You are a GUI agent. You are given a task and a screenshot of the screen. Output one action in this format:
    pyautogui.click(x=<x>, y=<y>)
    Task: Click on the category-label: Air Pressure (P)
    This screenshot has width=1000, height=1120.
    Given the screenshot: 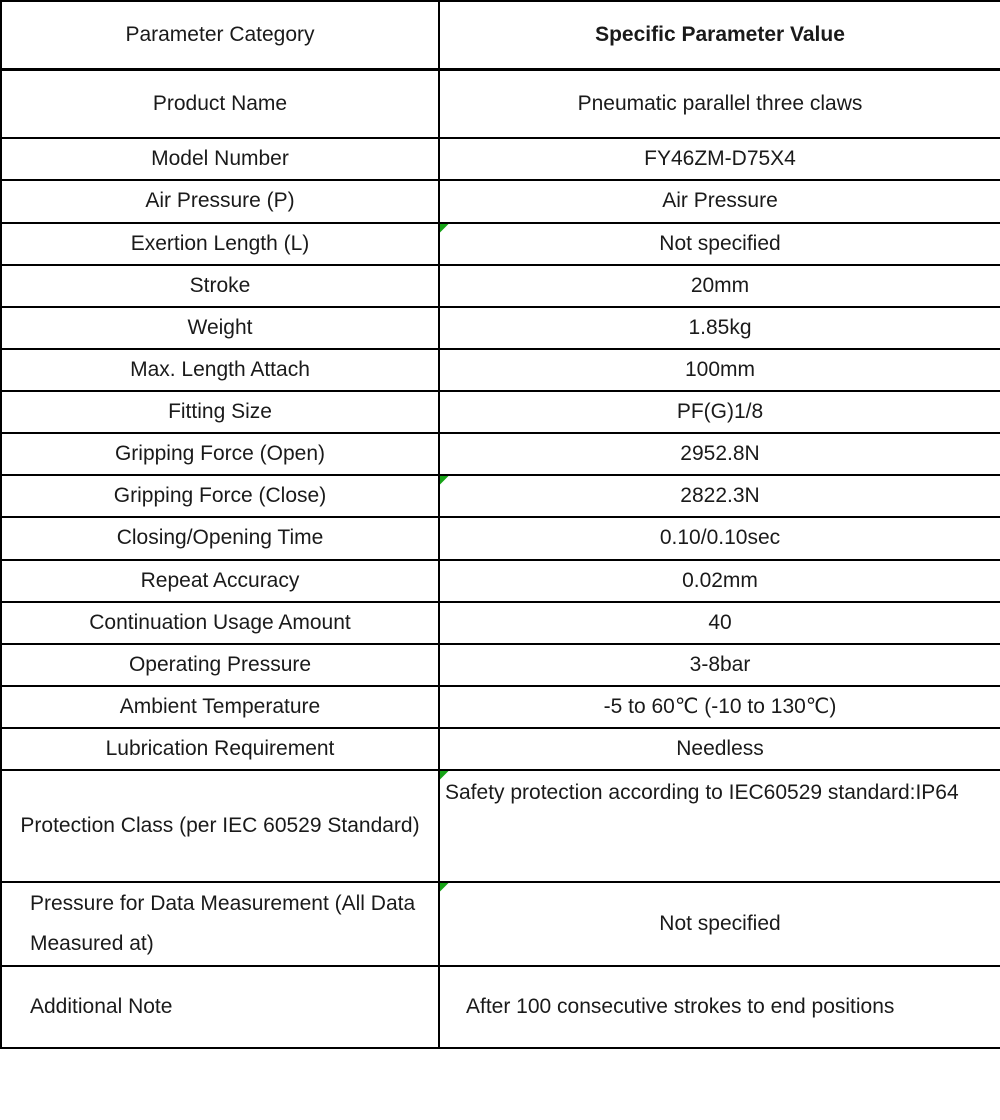 What is the action you would take?
    pyautogui.click(x=220, y=200)
    